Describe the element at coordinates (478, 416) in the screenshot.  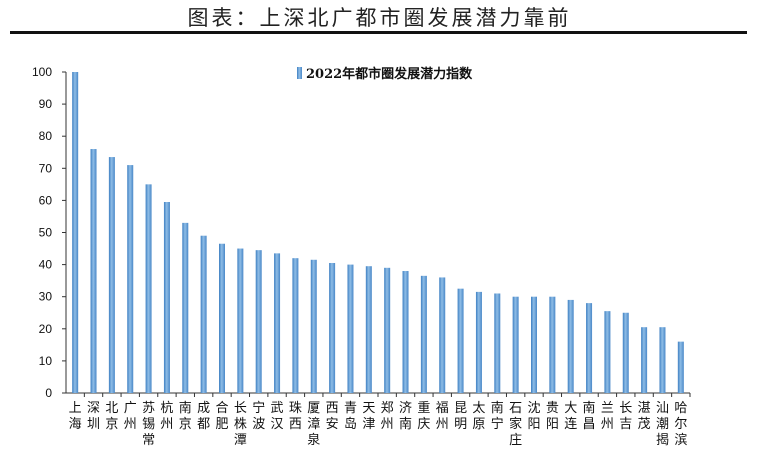
I see `x-tick-label: 太原` at that location.